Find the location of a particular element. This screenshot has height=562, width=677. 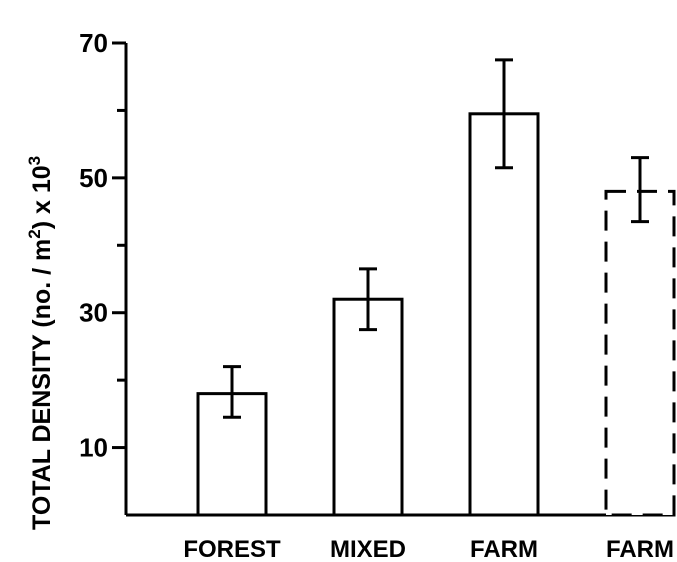

bar-farm-dashed is located at coordinates (640, 353).